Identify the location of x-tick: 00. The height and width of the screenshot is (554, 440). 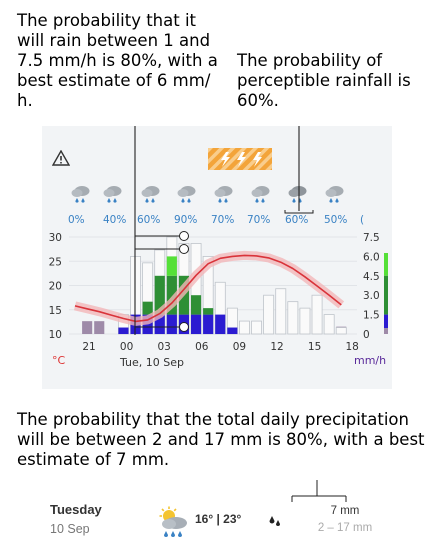
(126, 347).